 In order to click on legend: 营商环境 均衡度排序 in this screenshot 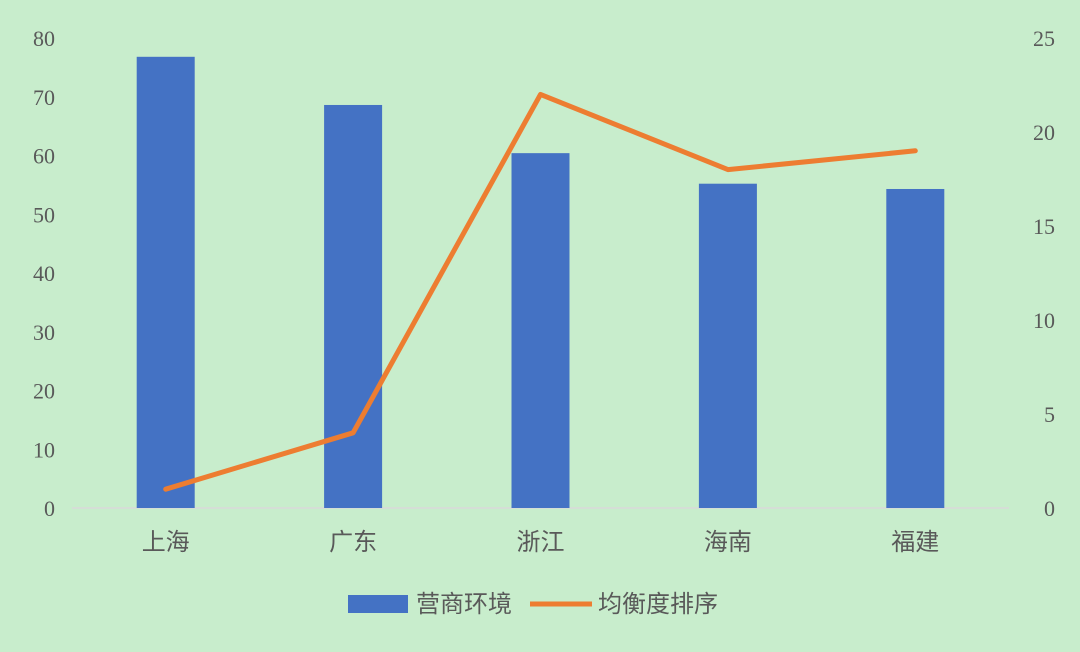, I will do `click(533, 604)`.